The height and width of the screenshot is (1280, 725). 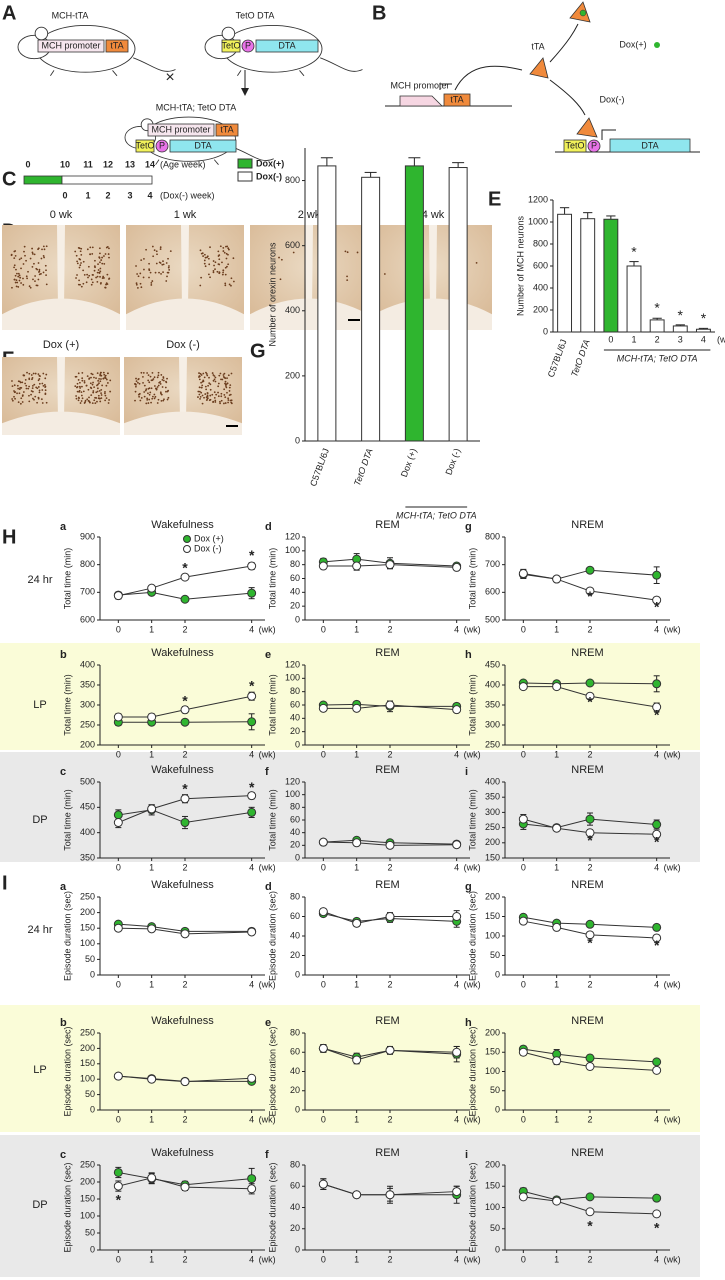 I want to click on y-tick-label: 50, so click(x=495, y=955).